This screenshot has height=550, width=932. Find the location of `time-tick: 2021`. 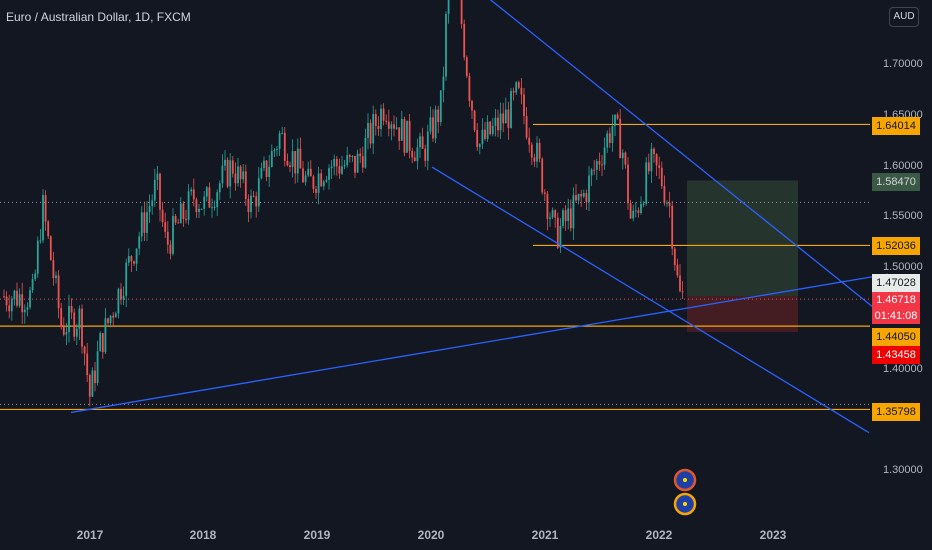

time-tick: 2021 is located at coordinates (545, 535).